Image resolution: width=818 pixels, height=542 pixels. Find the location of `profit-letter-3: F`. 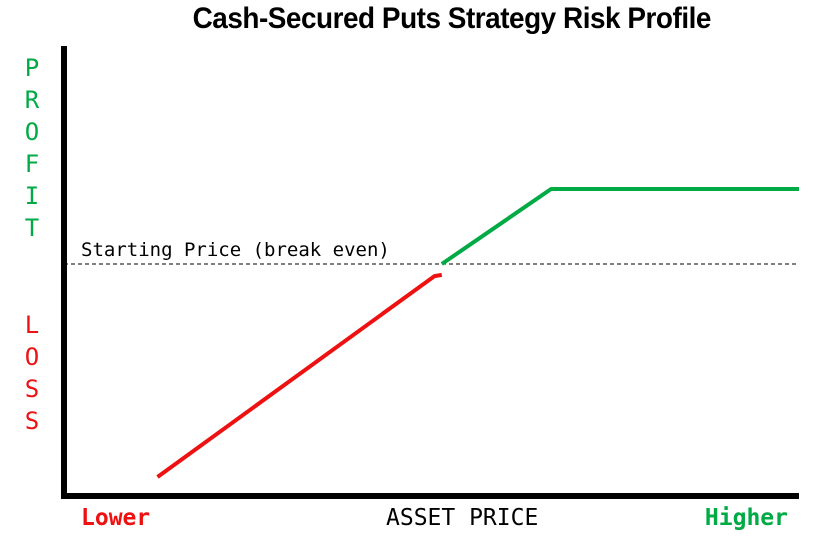

profit-letter-3: F is located at coordinates (32, 164).